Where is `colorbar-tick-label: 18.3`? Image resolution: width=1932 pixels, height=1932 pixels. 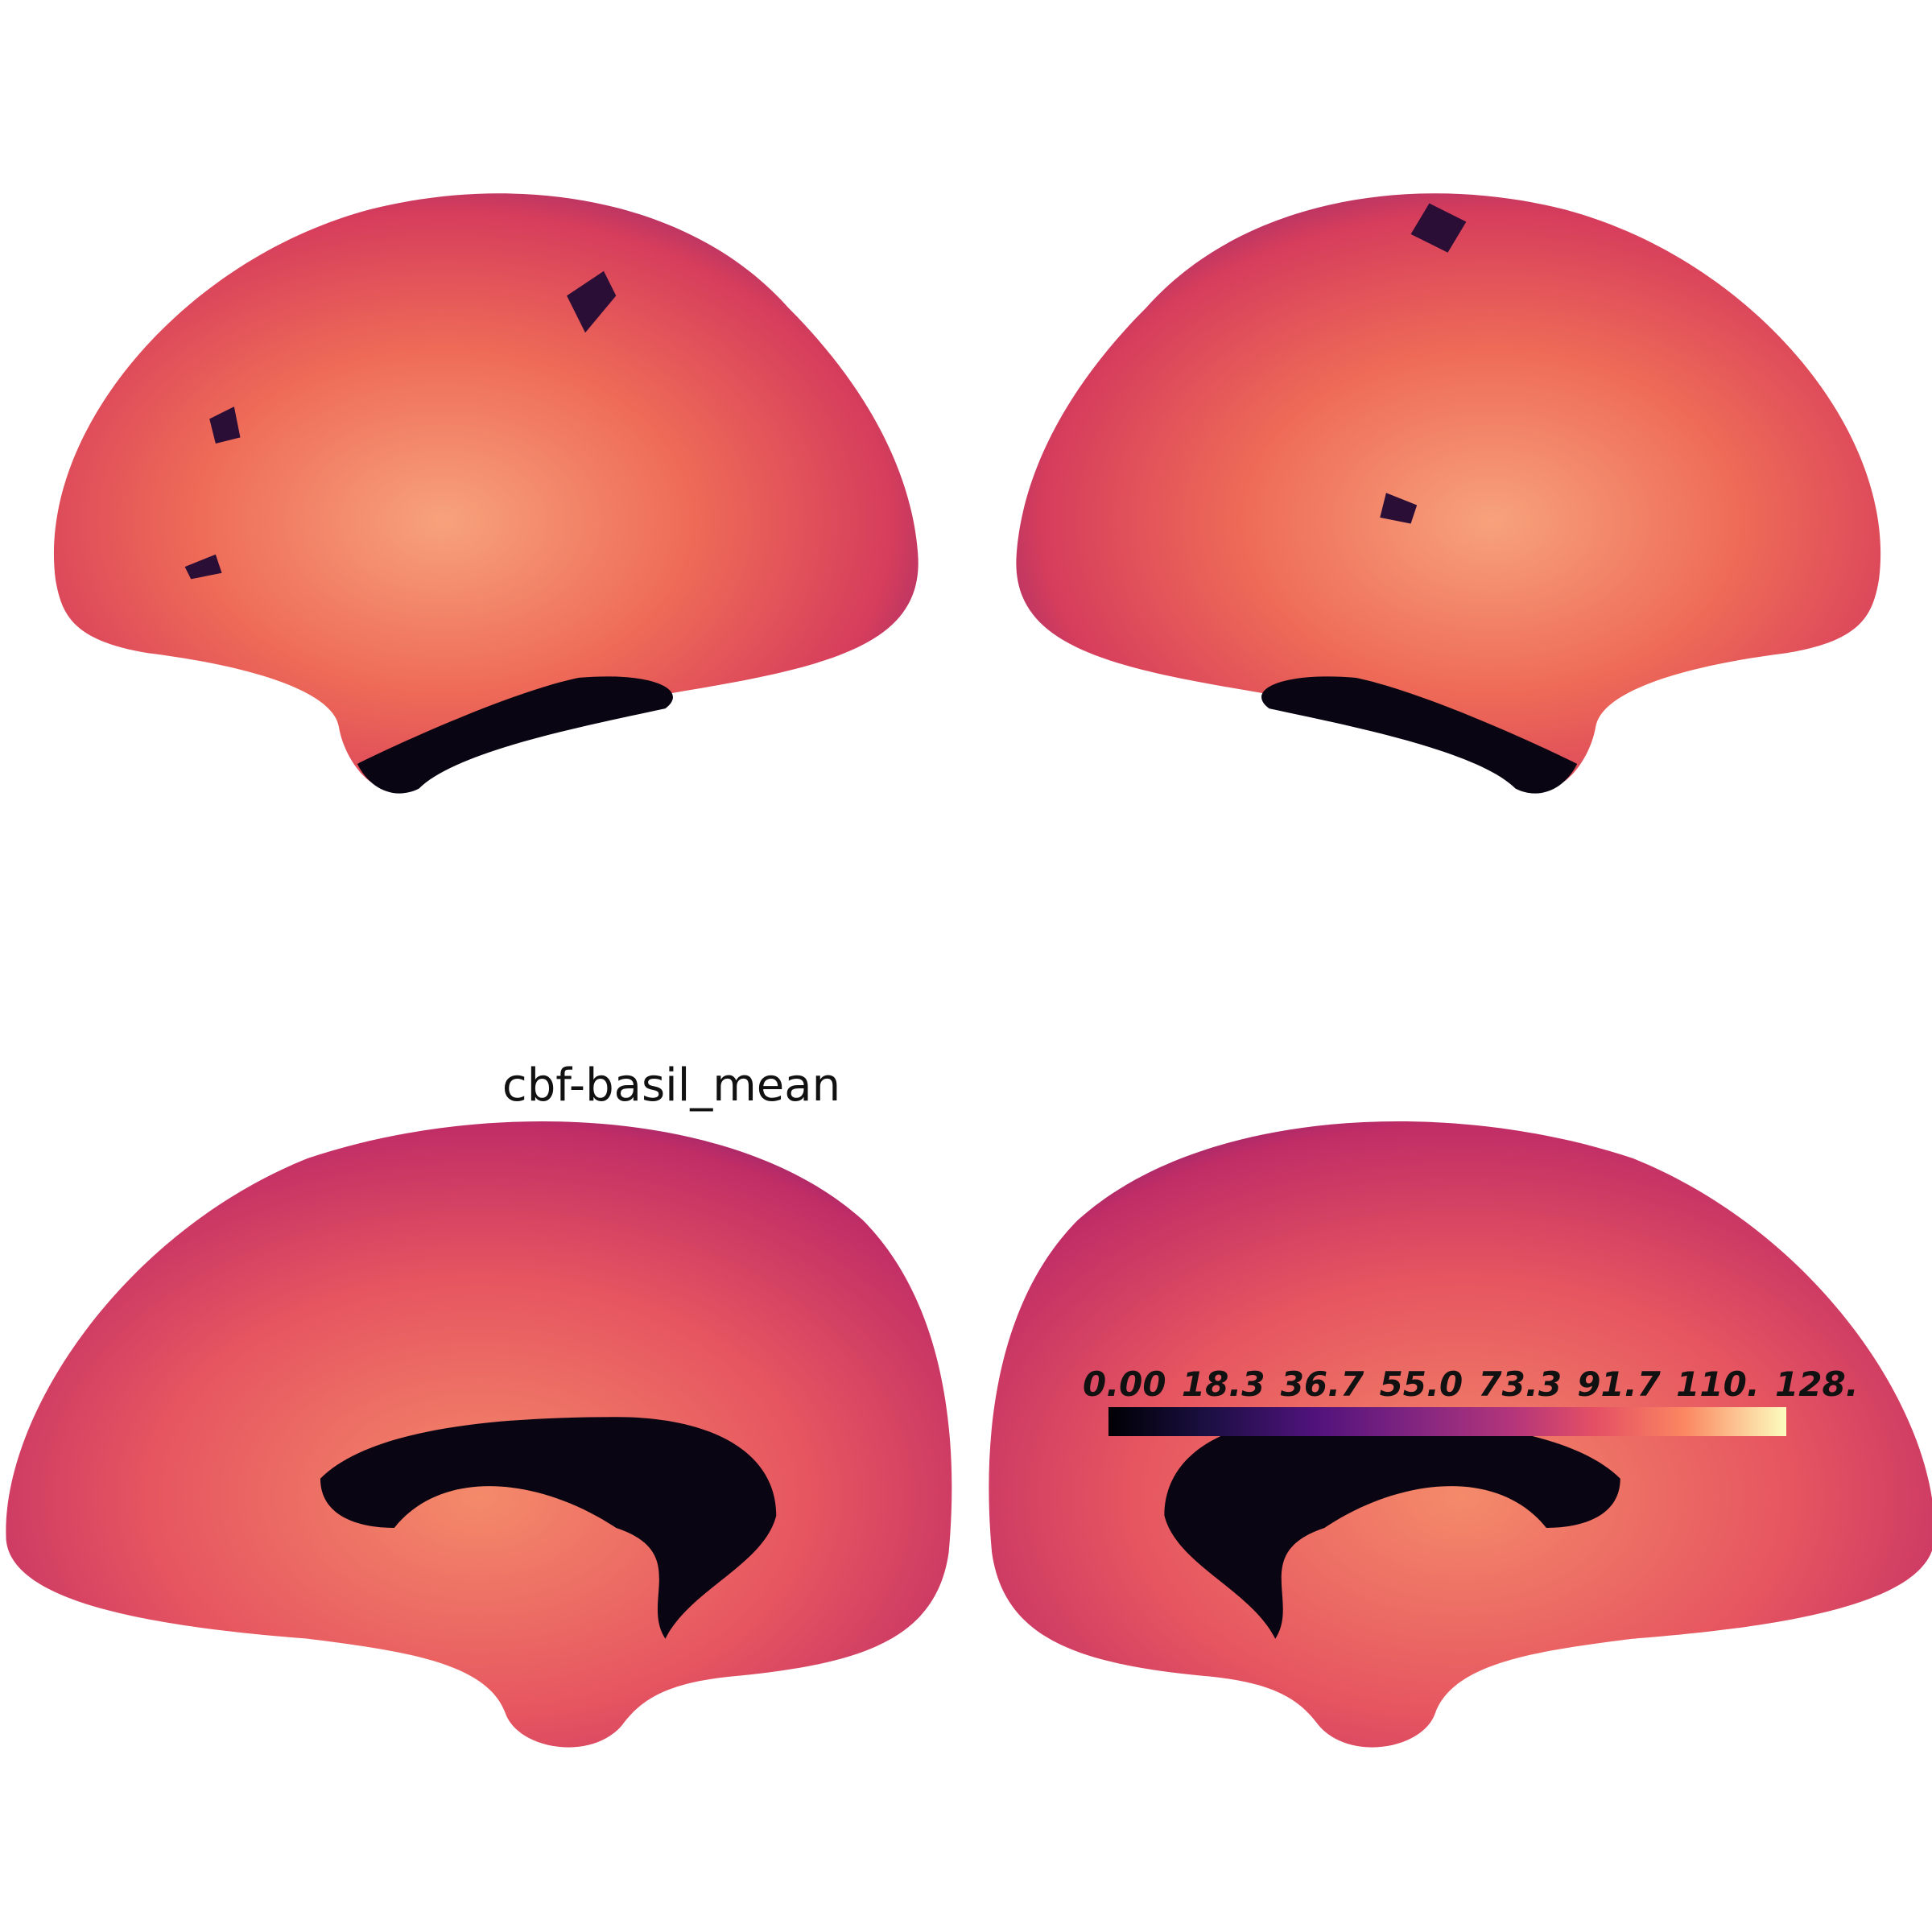
colorbar-tick-label: 18.3 is located at coordinates (1223, 1384).